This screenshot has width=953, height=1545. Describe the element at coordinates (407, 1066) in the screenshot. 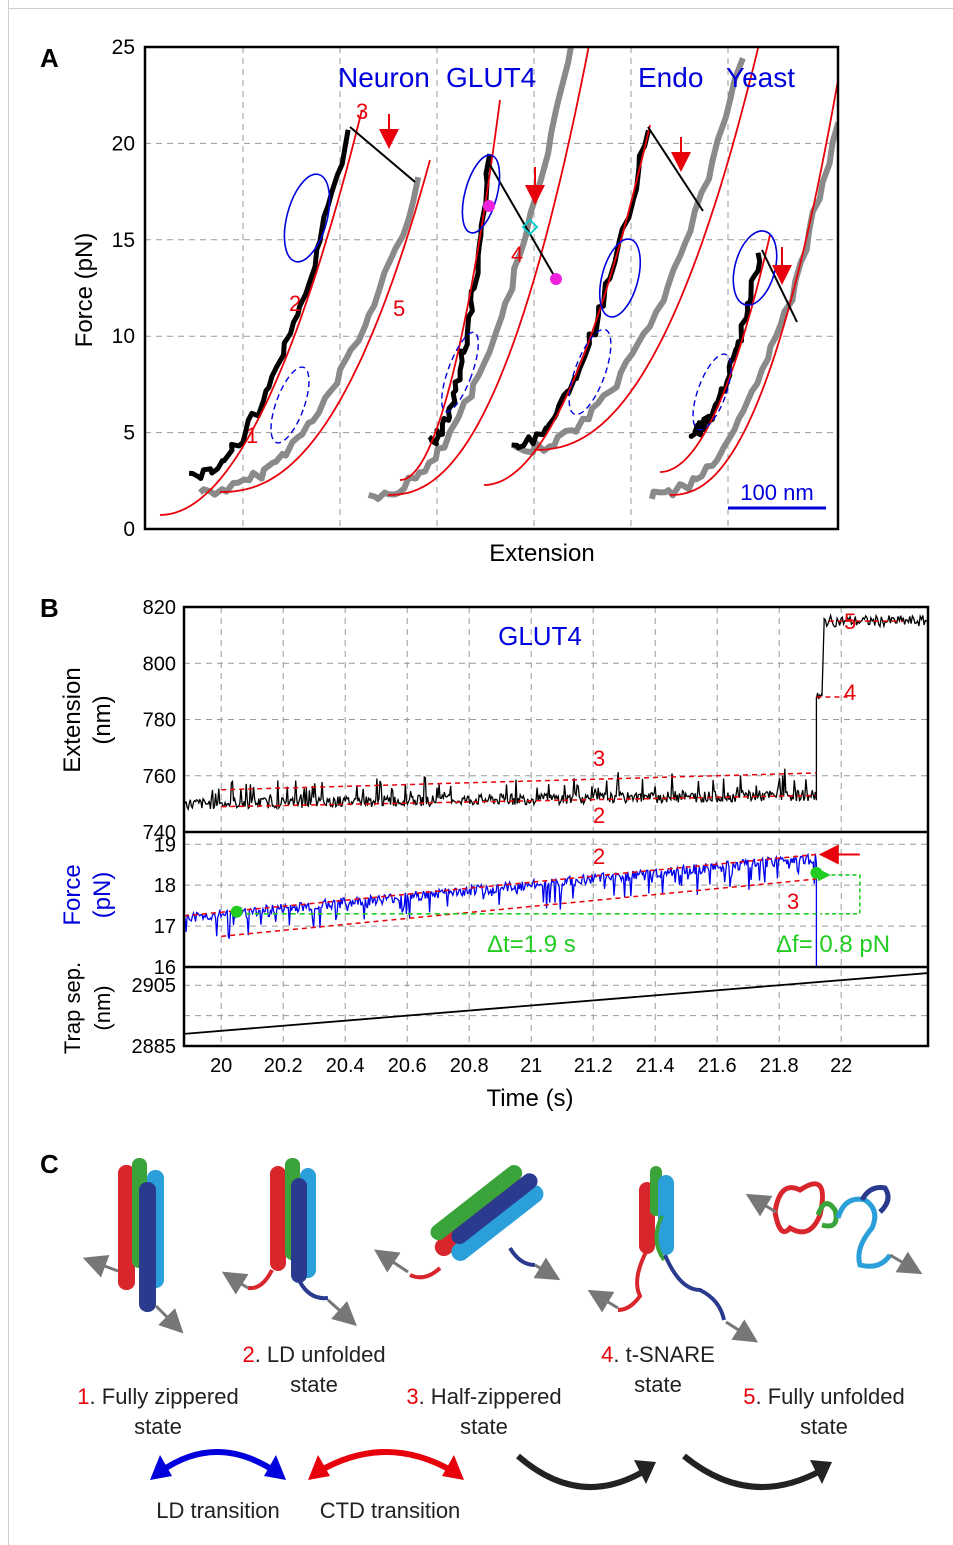

I see `b-xtick-3: 20.6` at that location.